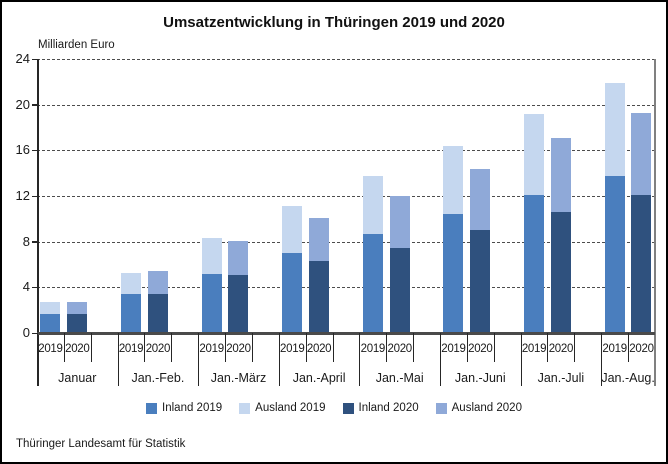  I want to click on bar-ausland-2020-Jan.-Mai, so click(399, 222).